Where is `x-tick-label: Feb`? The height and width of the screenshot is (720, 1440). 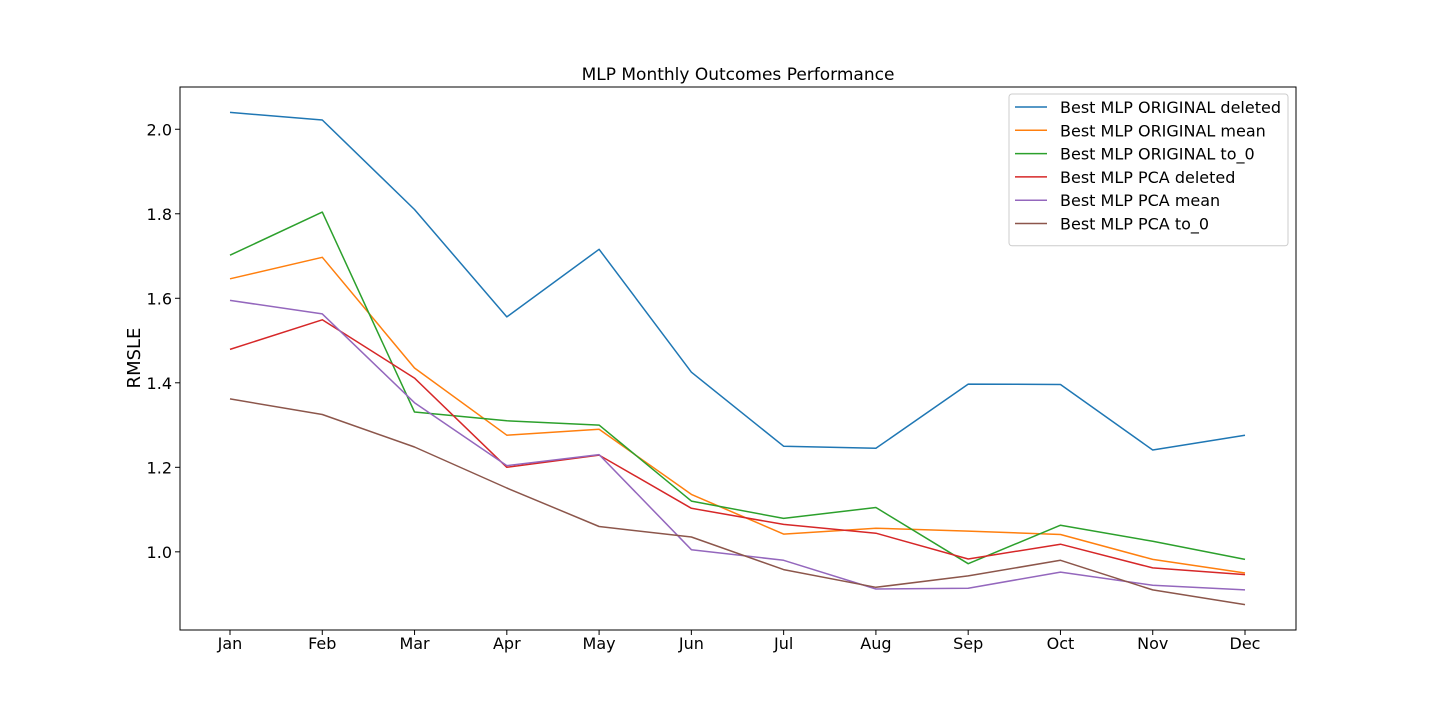
x-tick-label: Feb is located at coordinates (322, 643).